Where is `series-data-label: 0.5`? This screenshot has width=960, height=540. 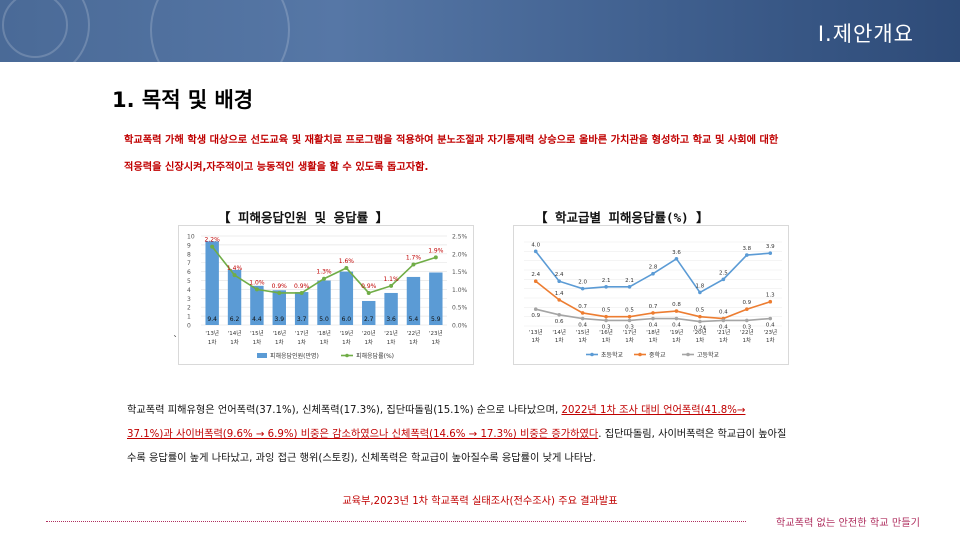 series-data-label: 0.5 is located at coordinates (606, 311).